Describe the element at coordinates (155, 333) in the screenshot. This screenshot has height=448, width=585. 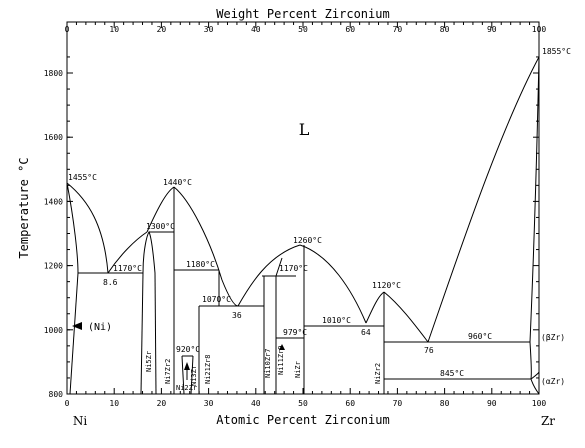
I see `ni5zr-right-boundary` at that location.